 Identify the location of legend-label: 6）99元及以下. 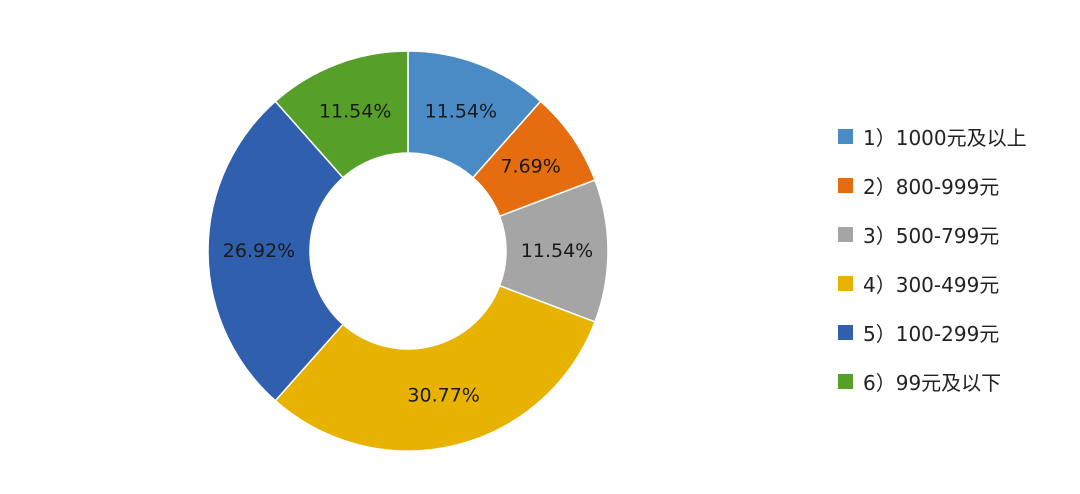
(932, 383).